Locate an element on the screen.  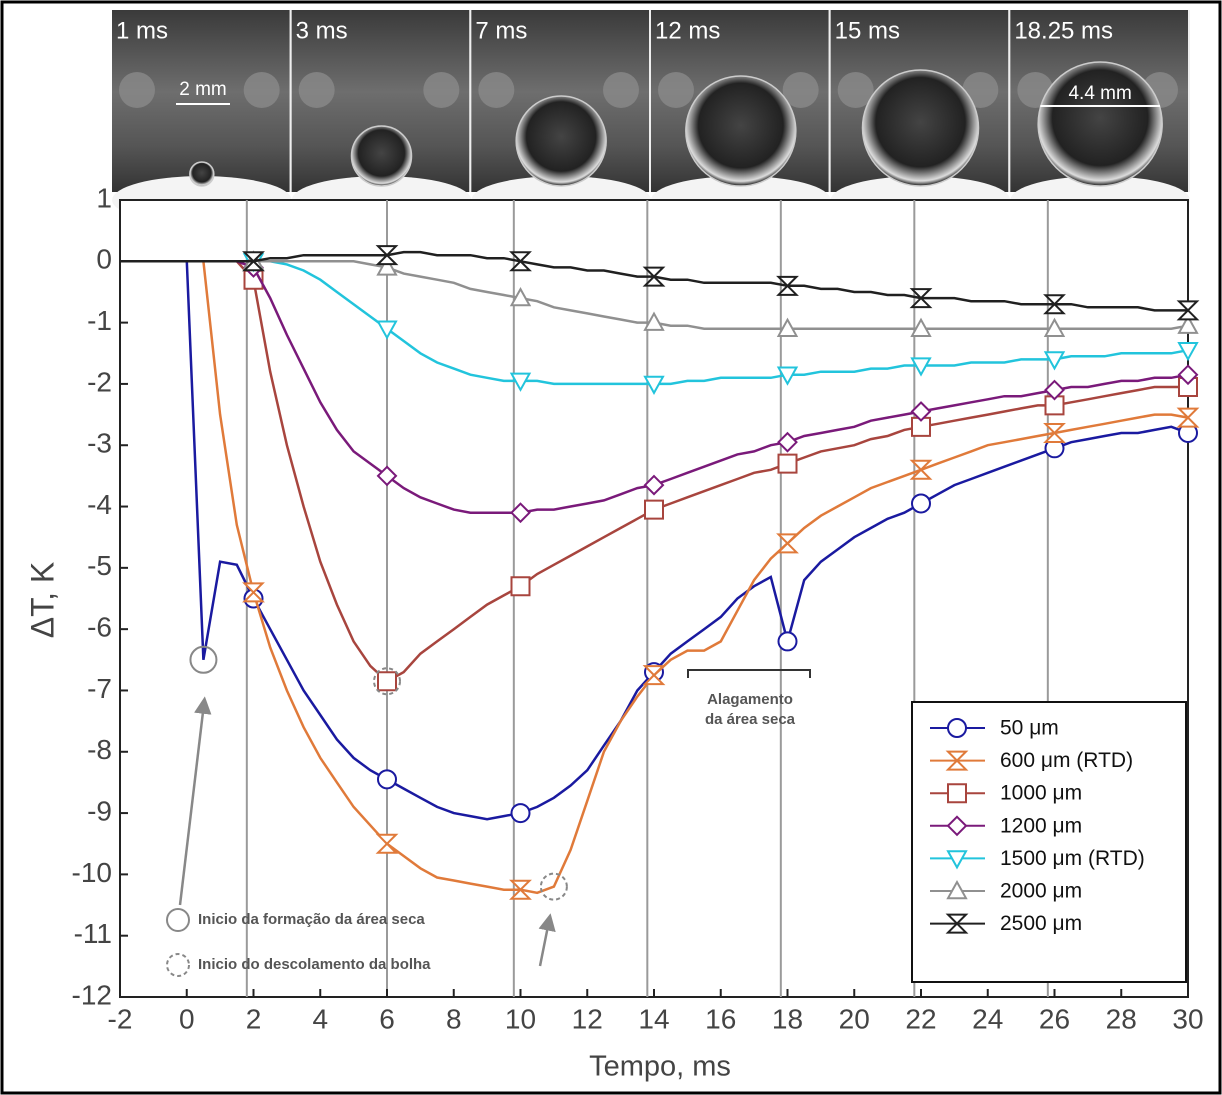
legend-label: 600 μm (RTD) is located at coordinates (1066, 760).